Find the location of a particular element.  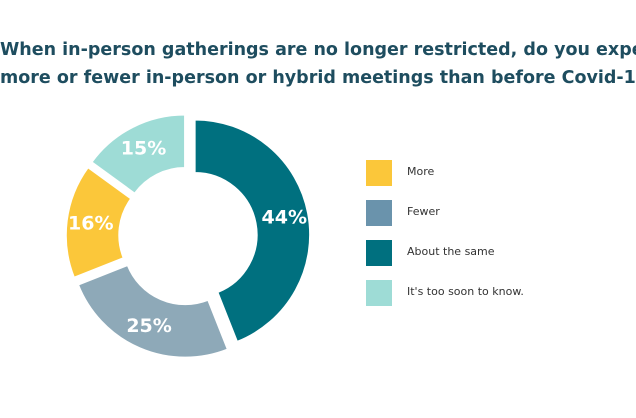

data-label-25: 25% is located at coordinates (148, 326).